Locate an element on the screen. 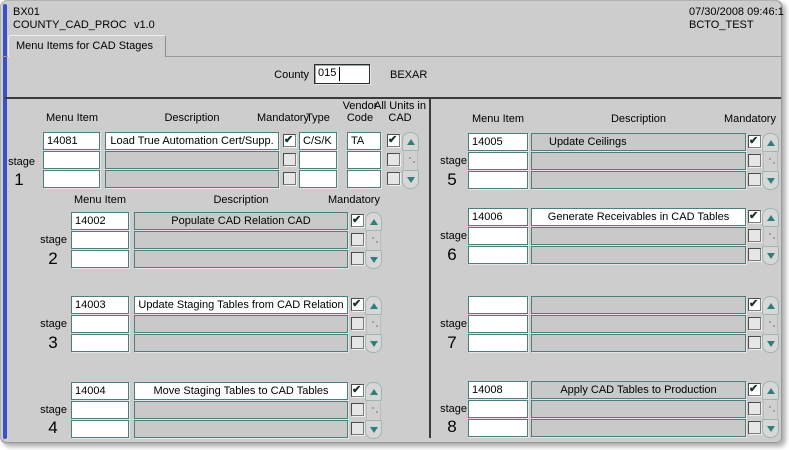 This screenshot has height=450, width=789. menu-item-field: 14008 is located at coordinates (498, 390).